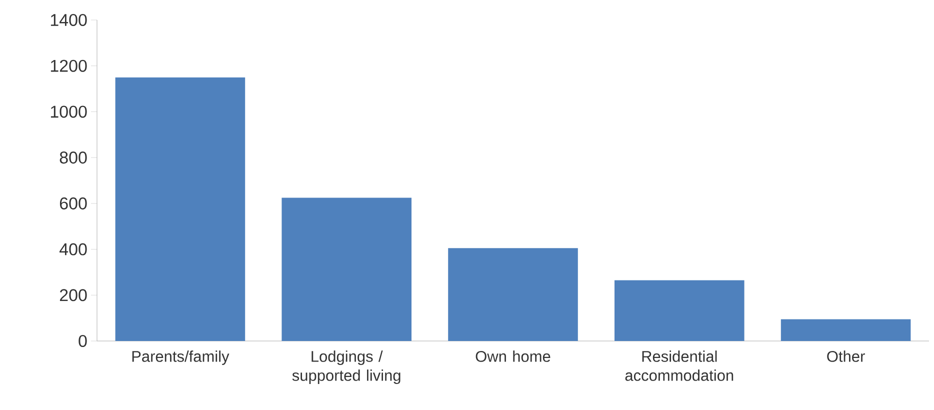 The image size is (934, 410). I want to click on y-tick-label: 1200, so click(68, 66).